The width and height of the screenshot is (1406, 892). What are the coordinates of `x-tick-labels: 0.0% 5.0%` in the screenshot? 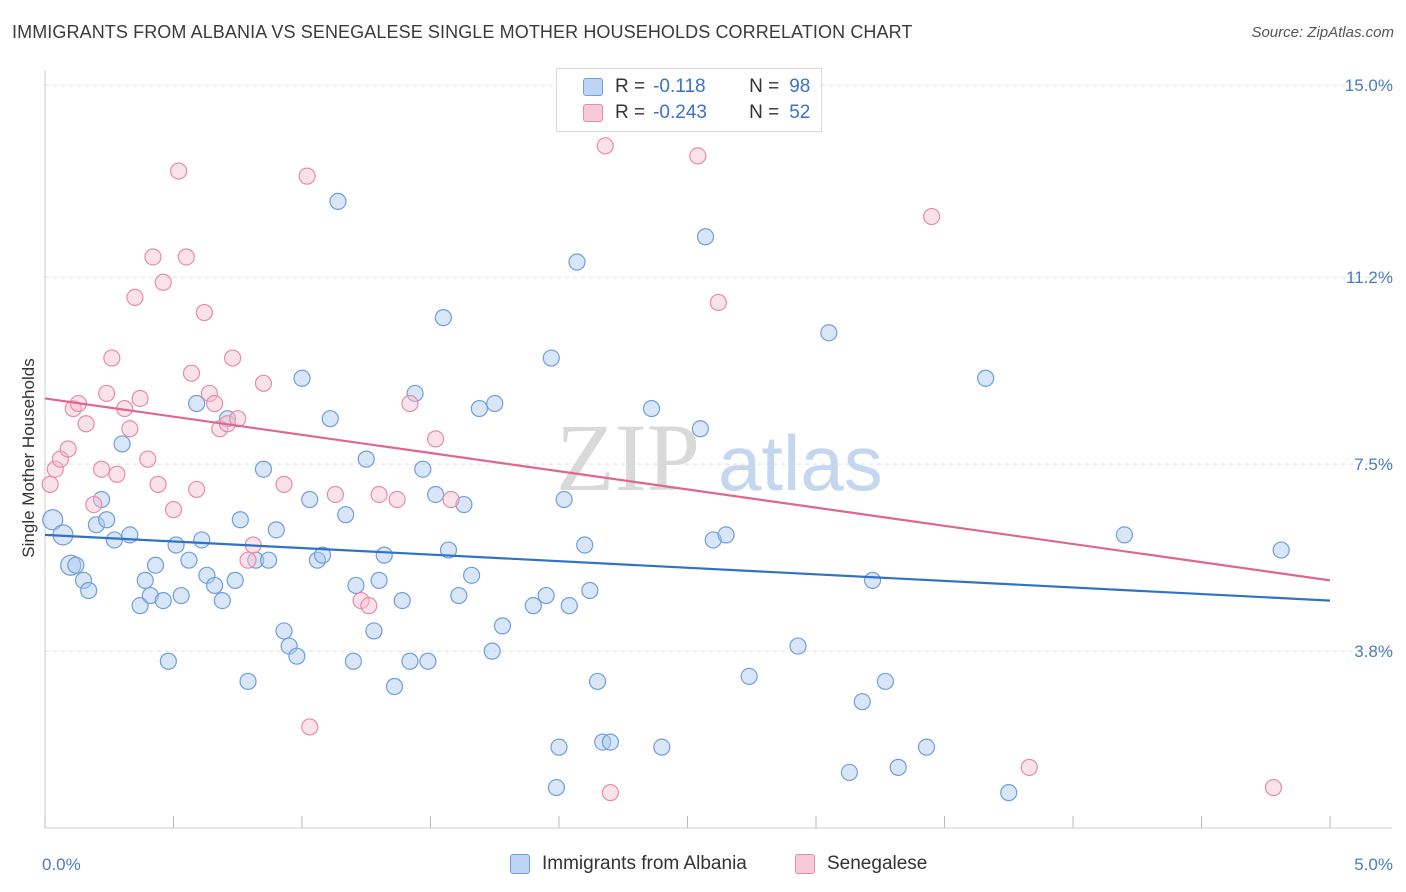 It's located at (717, 864).